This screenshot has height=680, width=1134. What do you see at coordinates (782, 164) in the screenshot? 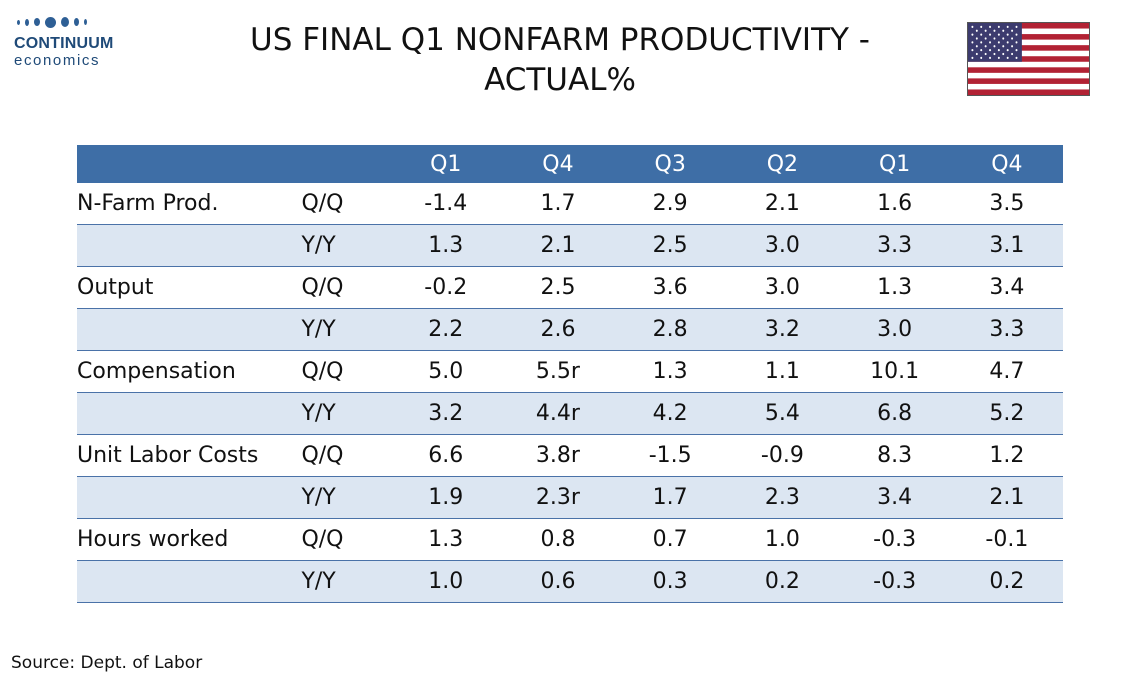
I see `column-header: Q2` at bounding box center [782, 164].